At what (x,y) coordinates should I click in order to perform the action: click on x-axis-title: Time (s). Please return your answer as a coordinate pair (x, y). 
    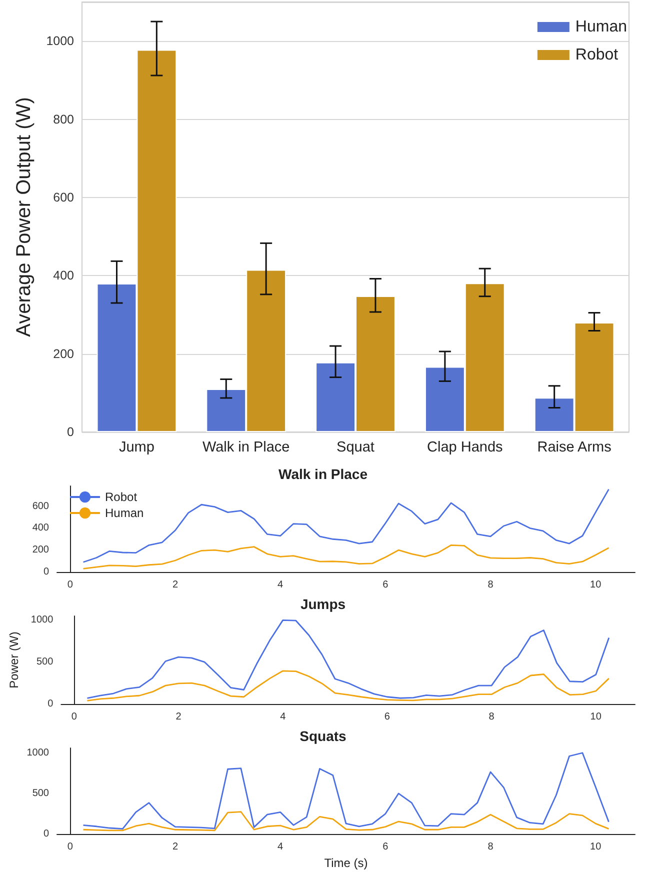
    Looking at the image, I should click on (346, 863).